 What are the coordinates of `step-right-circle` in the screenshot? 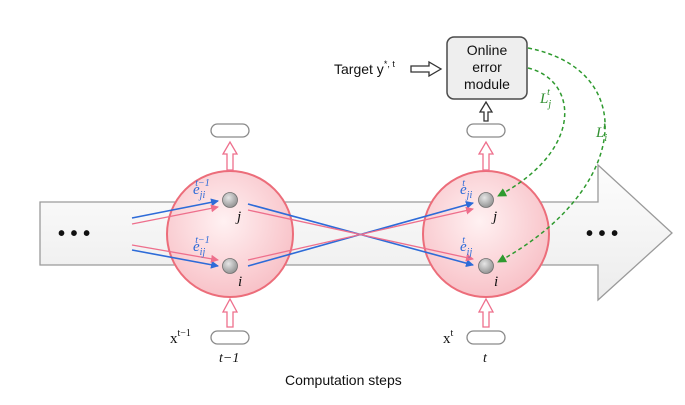 It's located at (486, 234).